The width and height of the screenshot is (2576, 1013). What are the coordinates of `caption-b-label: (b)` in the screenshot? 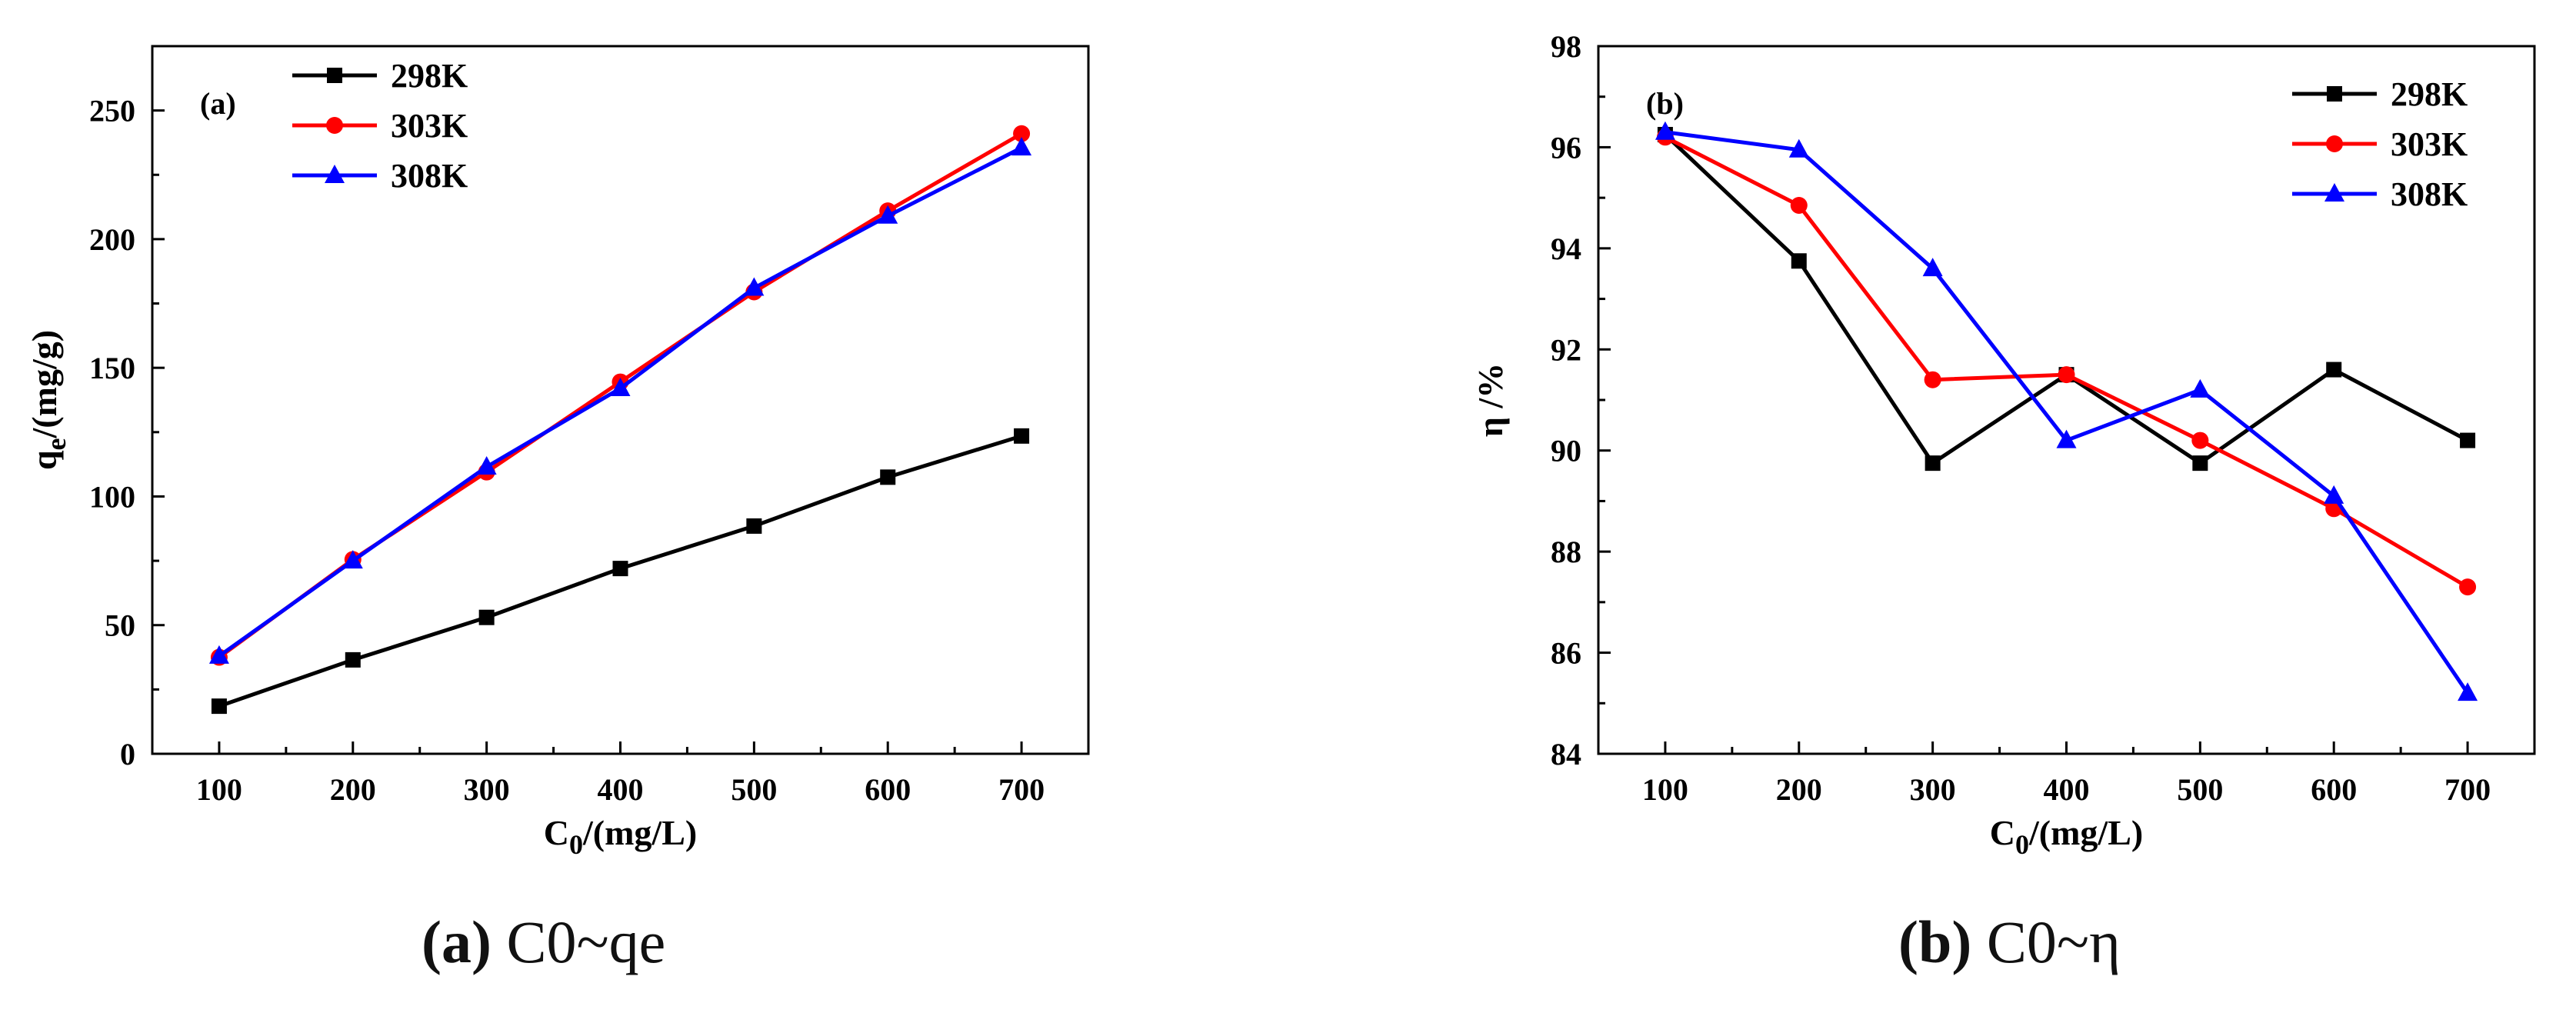 It's located at (1935, 941).